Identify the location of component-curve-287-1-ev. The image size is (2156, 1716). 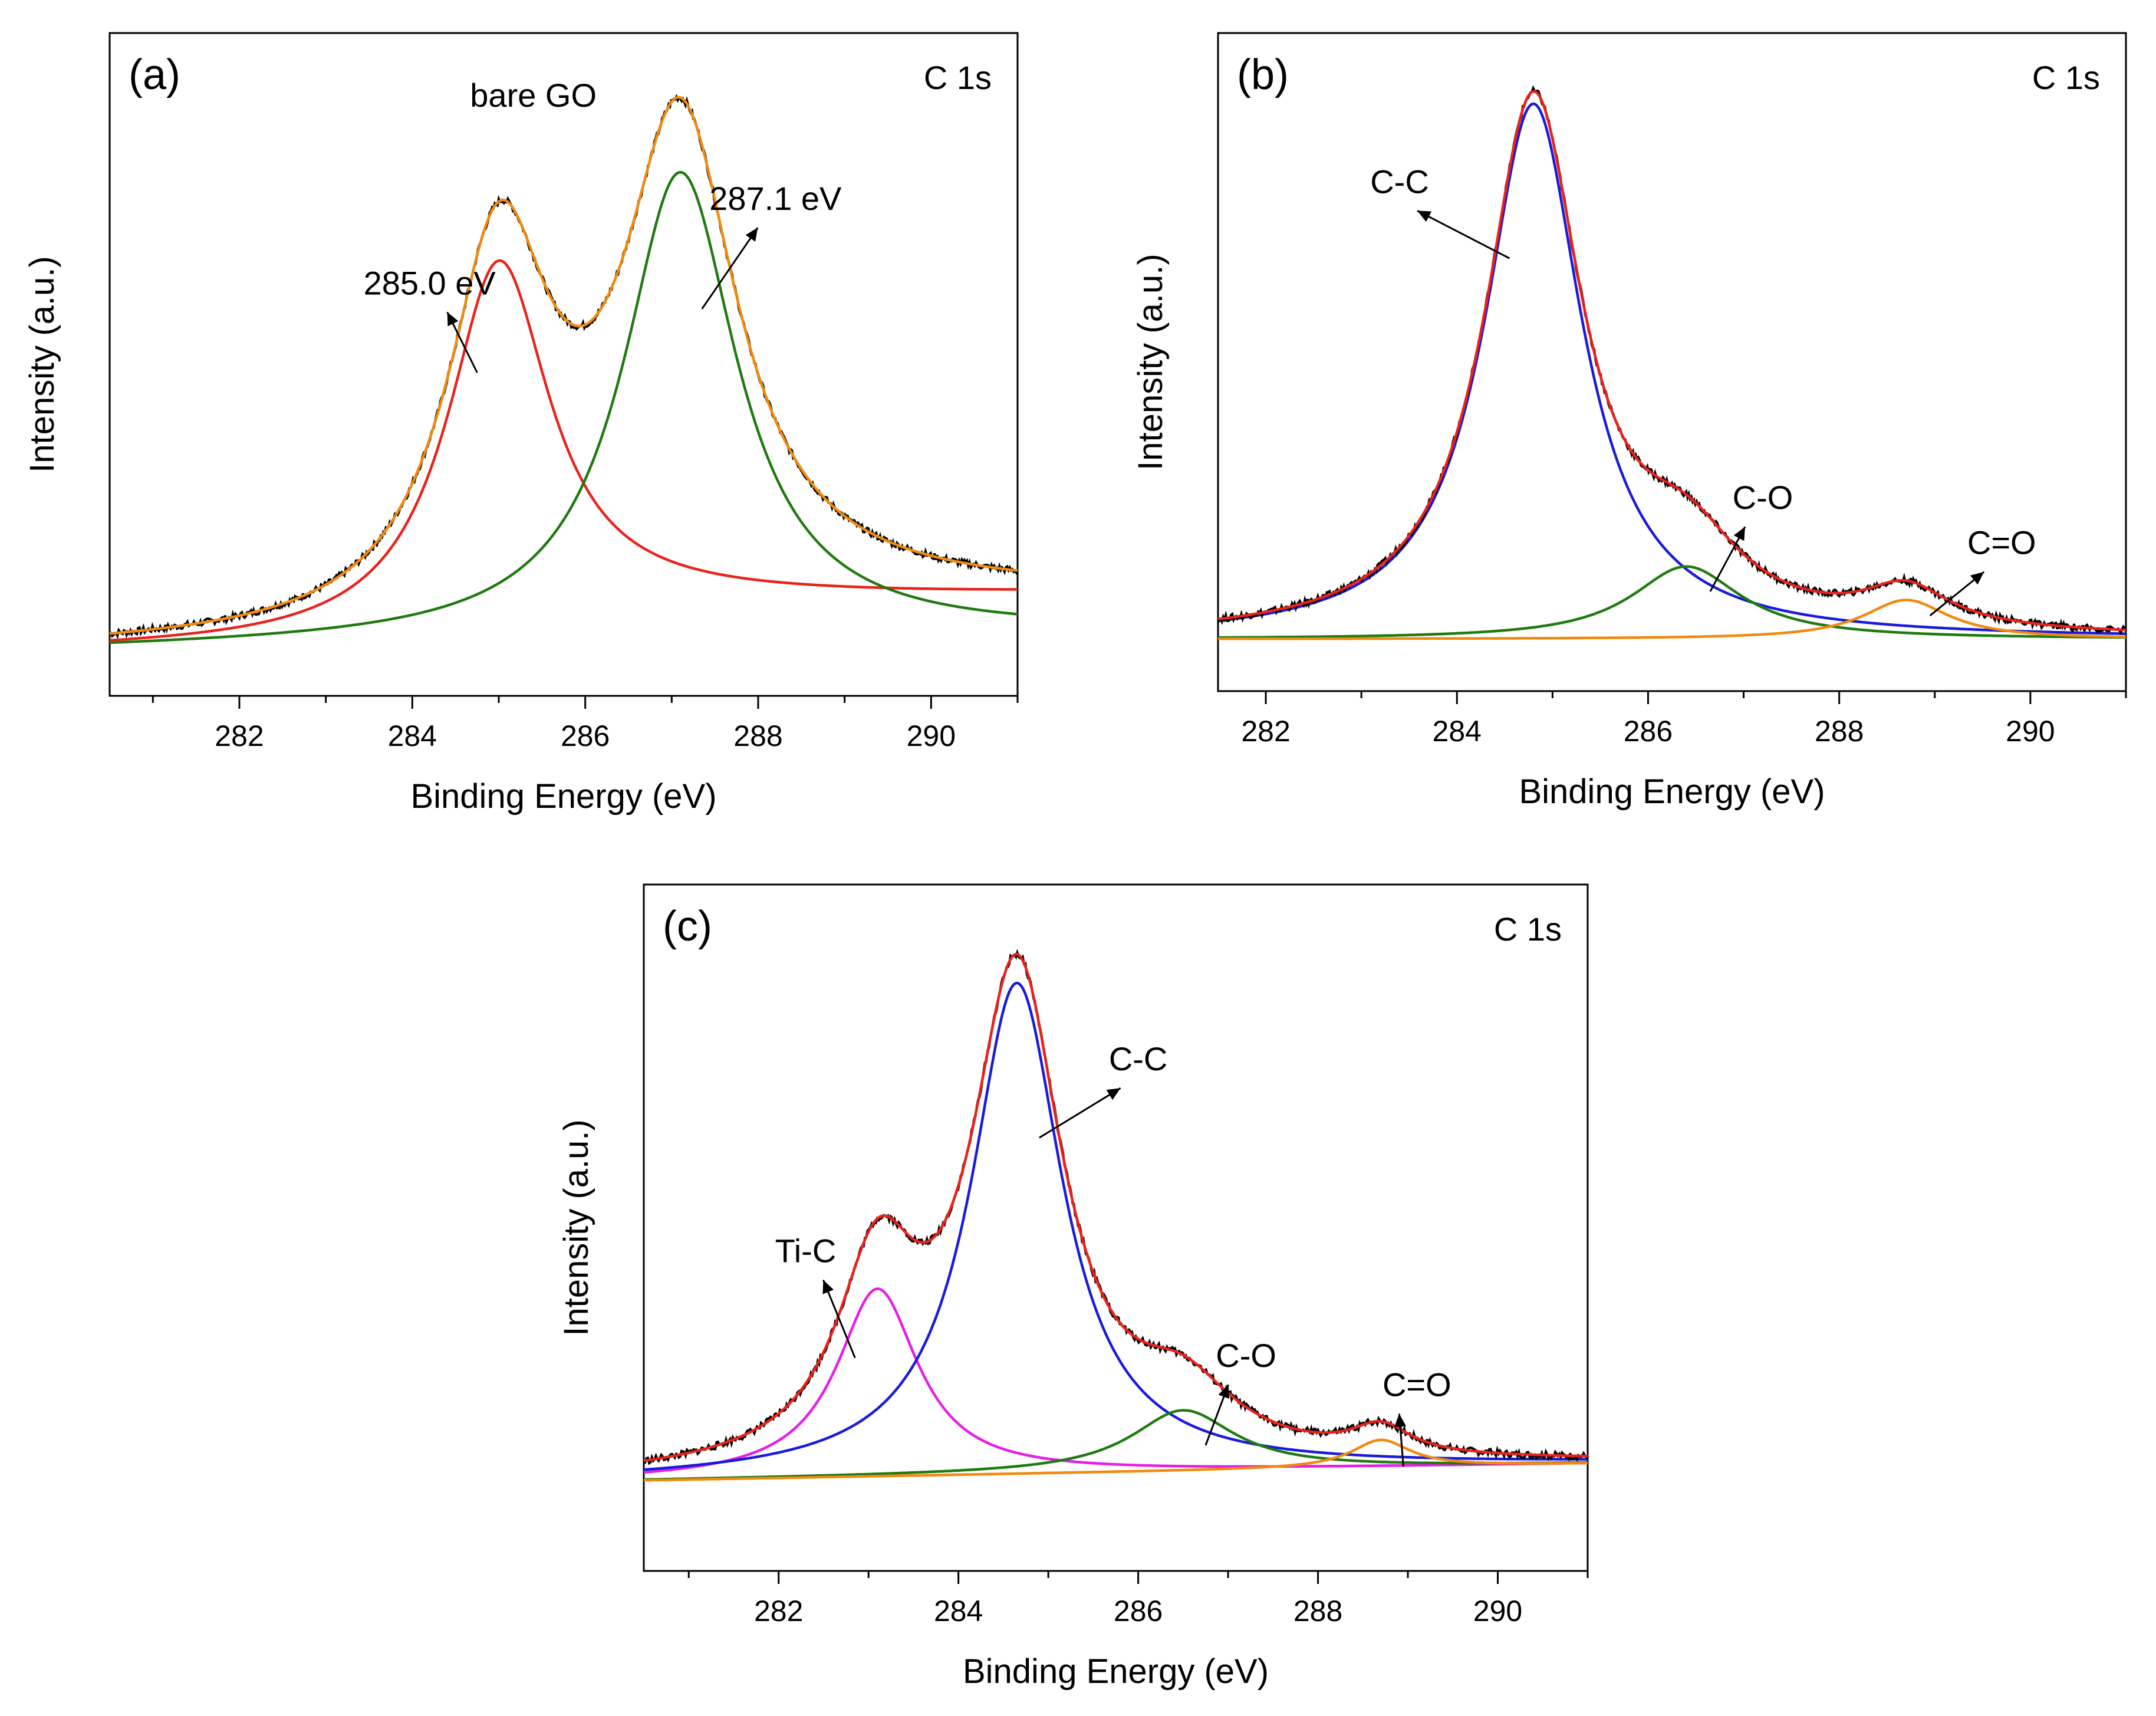
(564, 407).